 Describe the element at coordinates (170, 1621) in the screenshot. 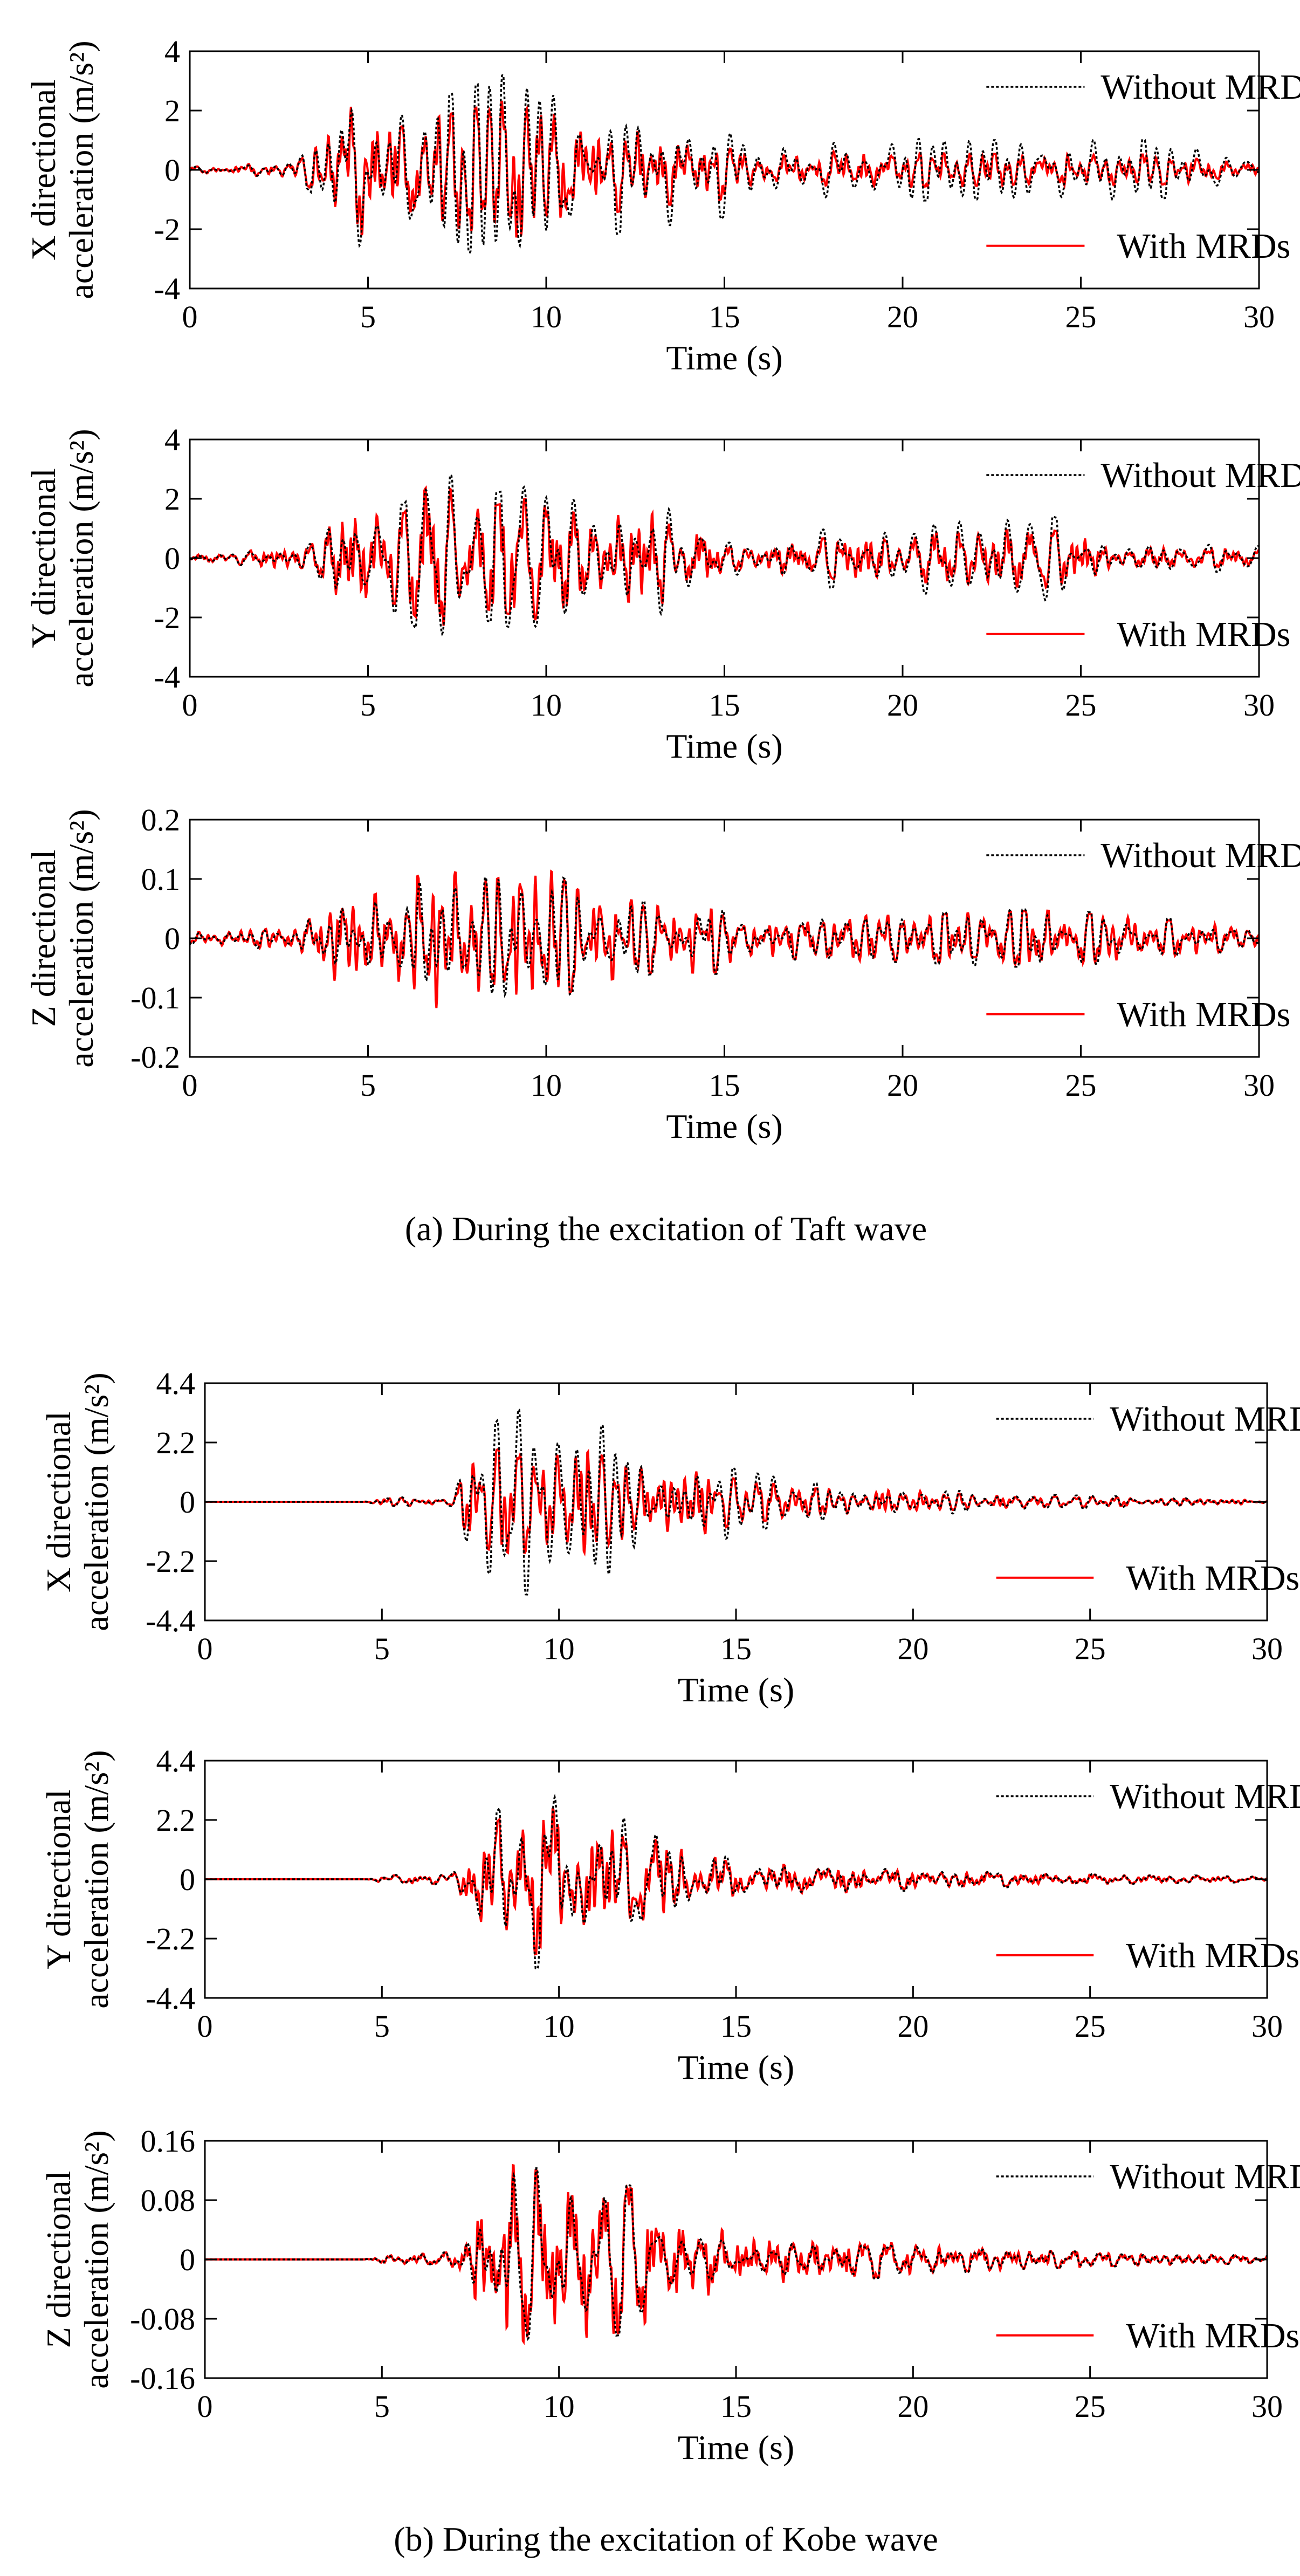

I see `chart-kobe-x-ytick-label-0: -4.4` at that location.